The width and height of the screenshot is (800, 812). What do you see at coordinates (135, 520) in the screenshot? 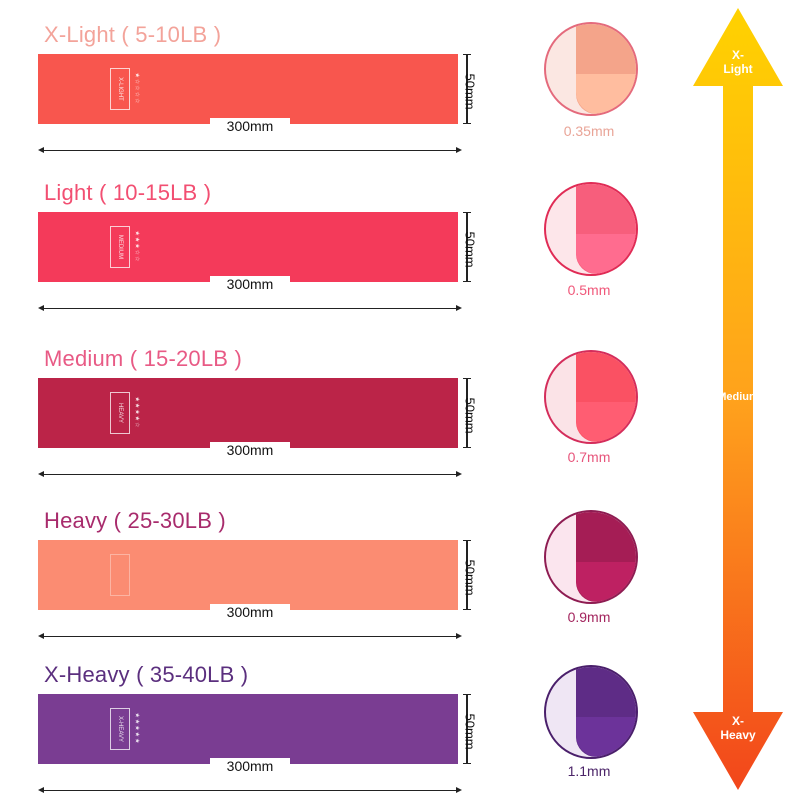
I see `band-title: Heavy ( 25-30LB )` at bounding box center [135, 520].